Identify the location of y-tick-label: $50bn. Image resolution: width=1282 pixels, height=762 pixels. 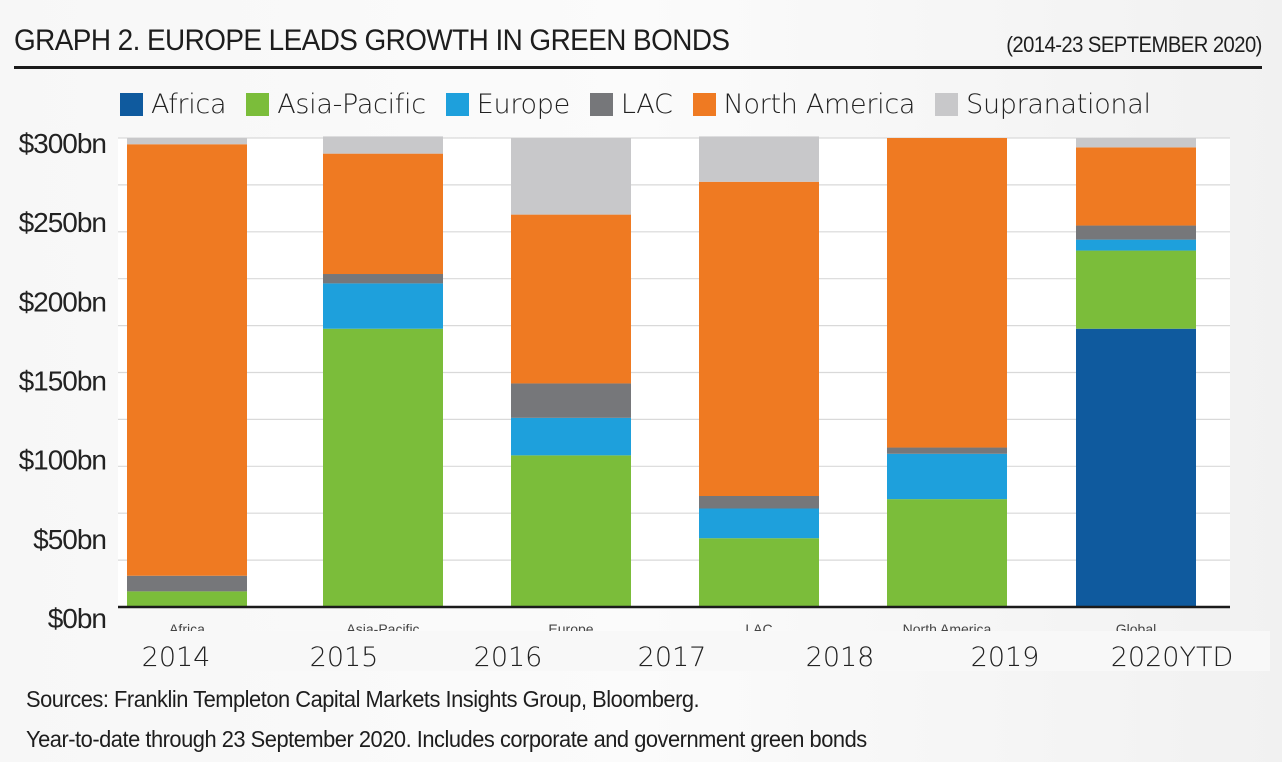
(69, 539).